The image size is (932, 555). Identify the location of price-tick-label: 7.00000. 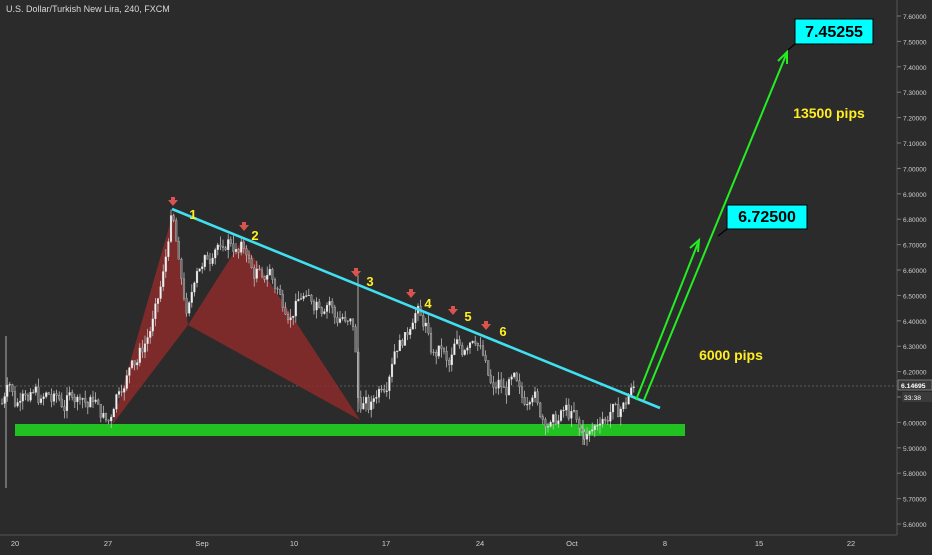
(915, 169).